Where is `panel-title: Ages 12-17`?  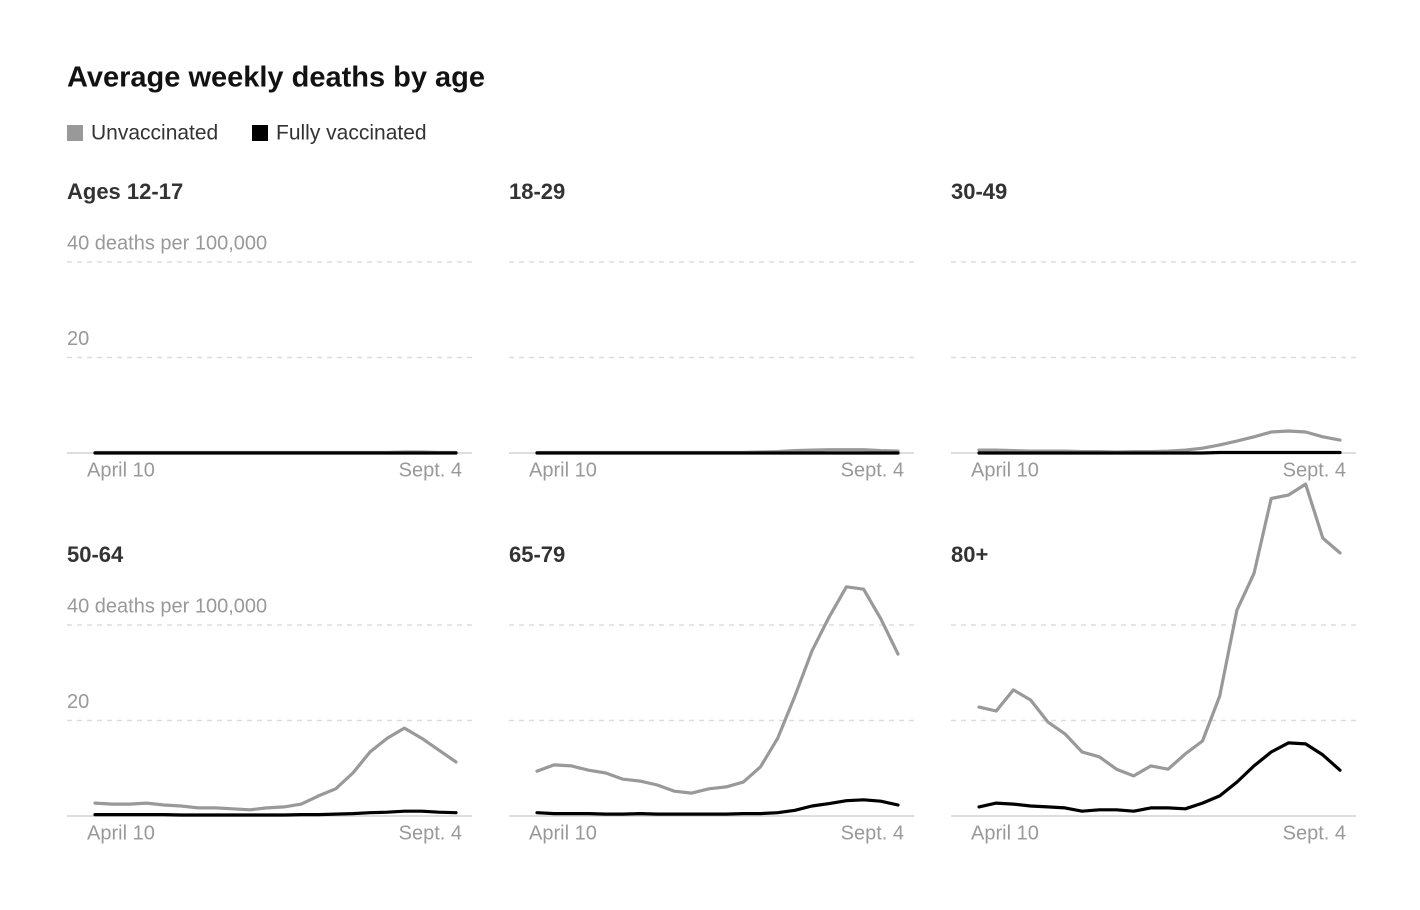 panel-title: Ages 12-17 is located at coordinates (125, 191).